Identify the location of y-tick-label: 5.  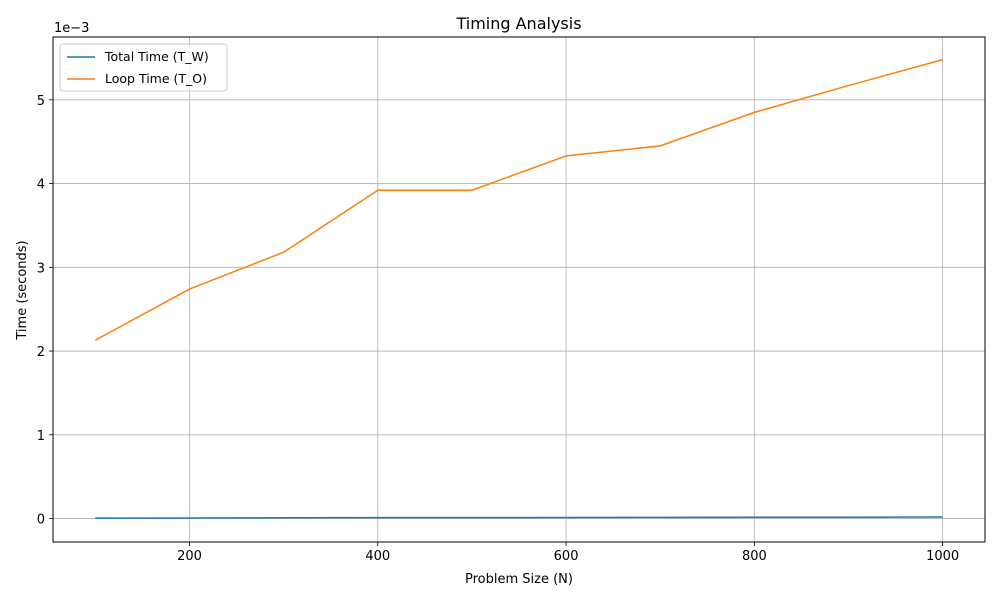
(41, 101).